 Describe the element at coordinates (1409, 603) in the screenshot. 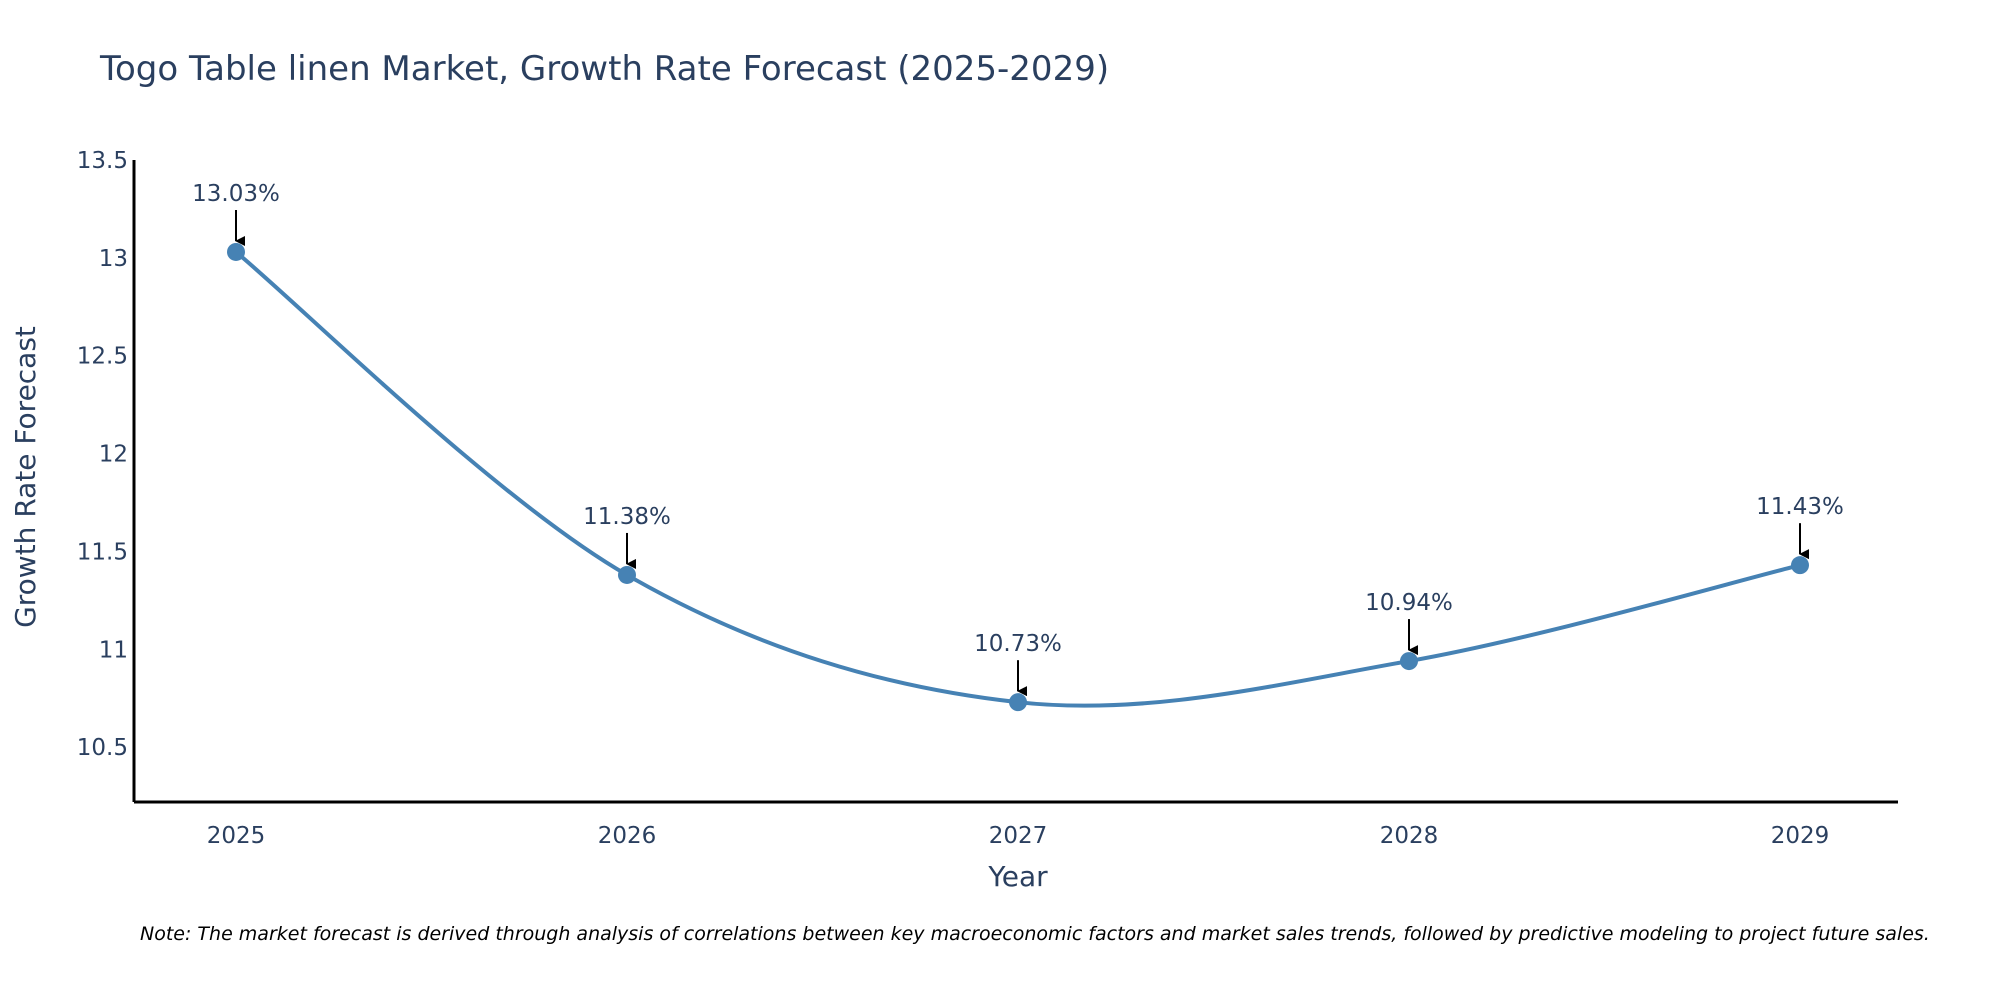

I see `data-label-2028: 10.94%` at that location.